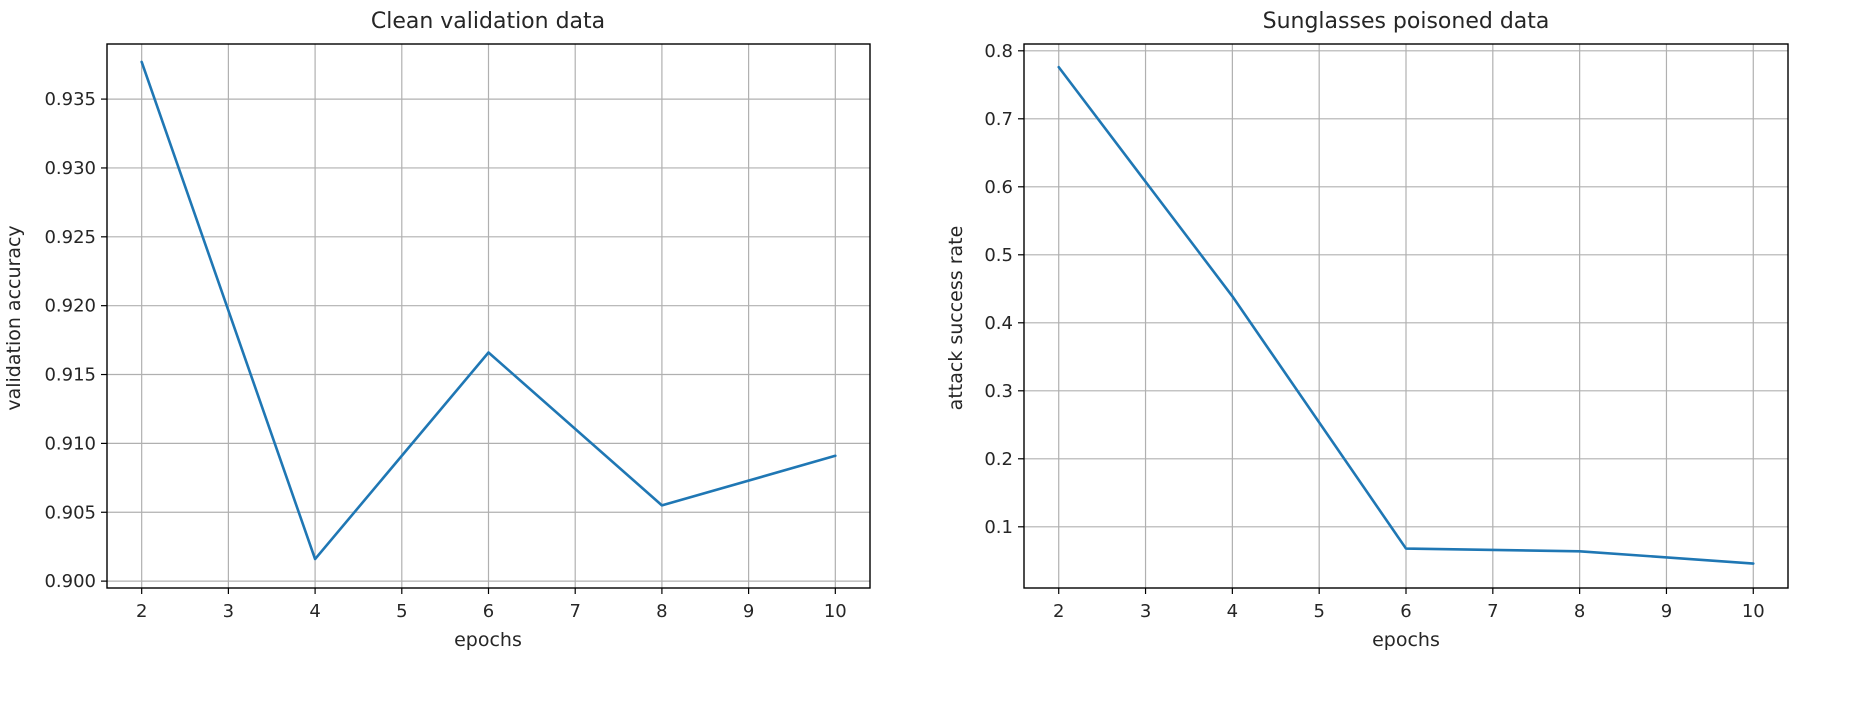 This screenshot has width=1858, height=708. What do you see at coordinates (70, 306) in the screenshot?
I see `y-tick-label: 0.920` at bounding box center [70, 306].